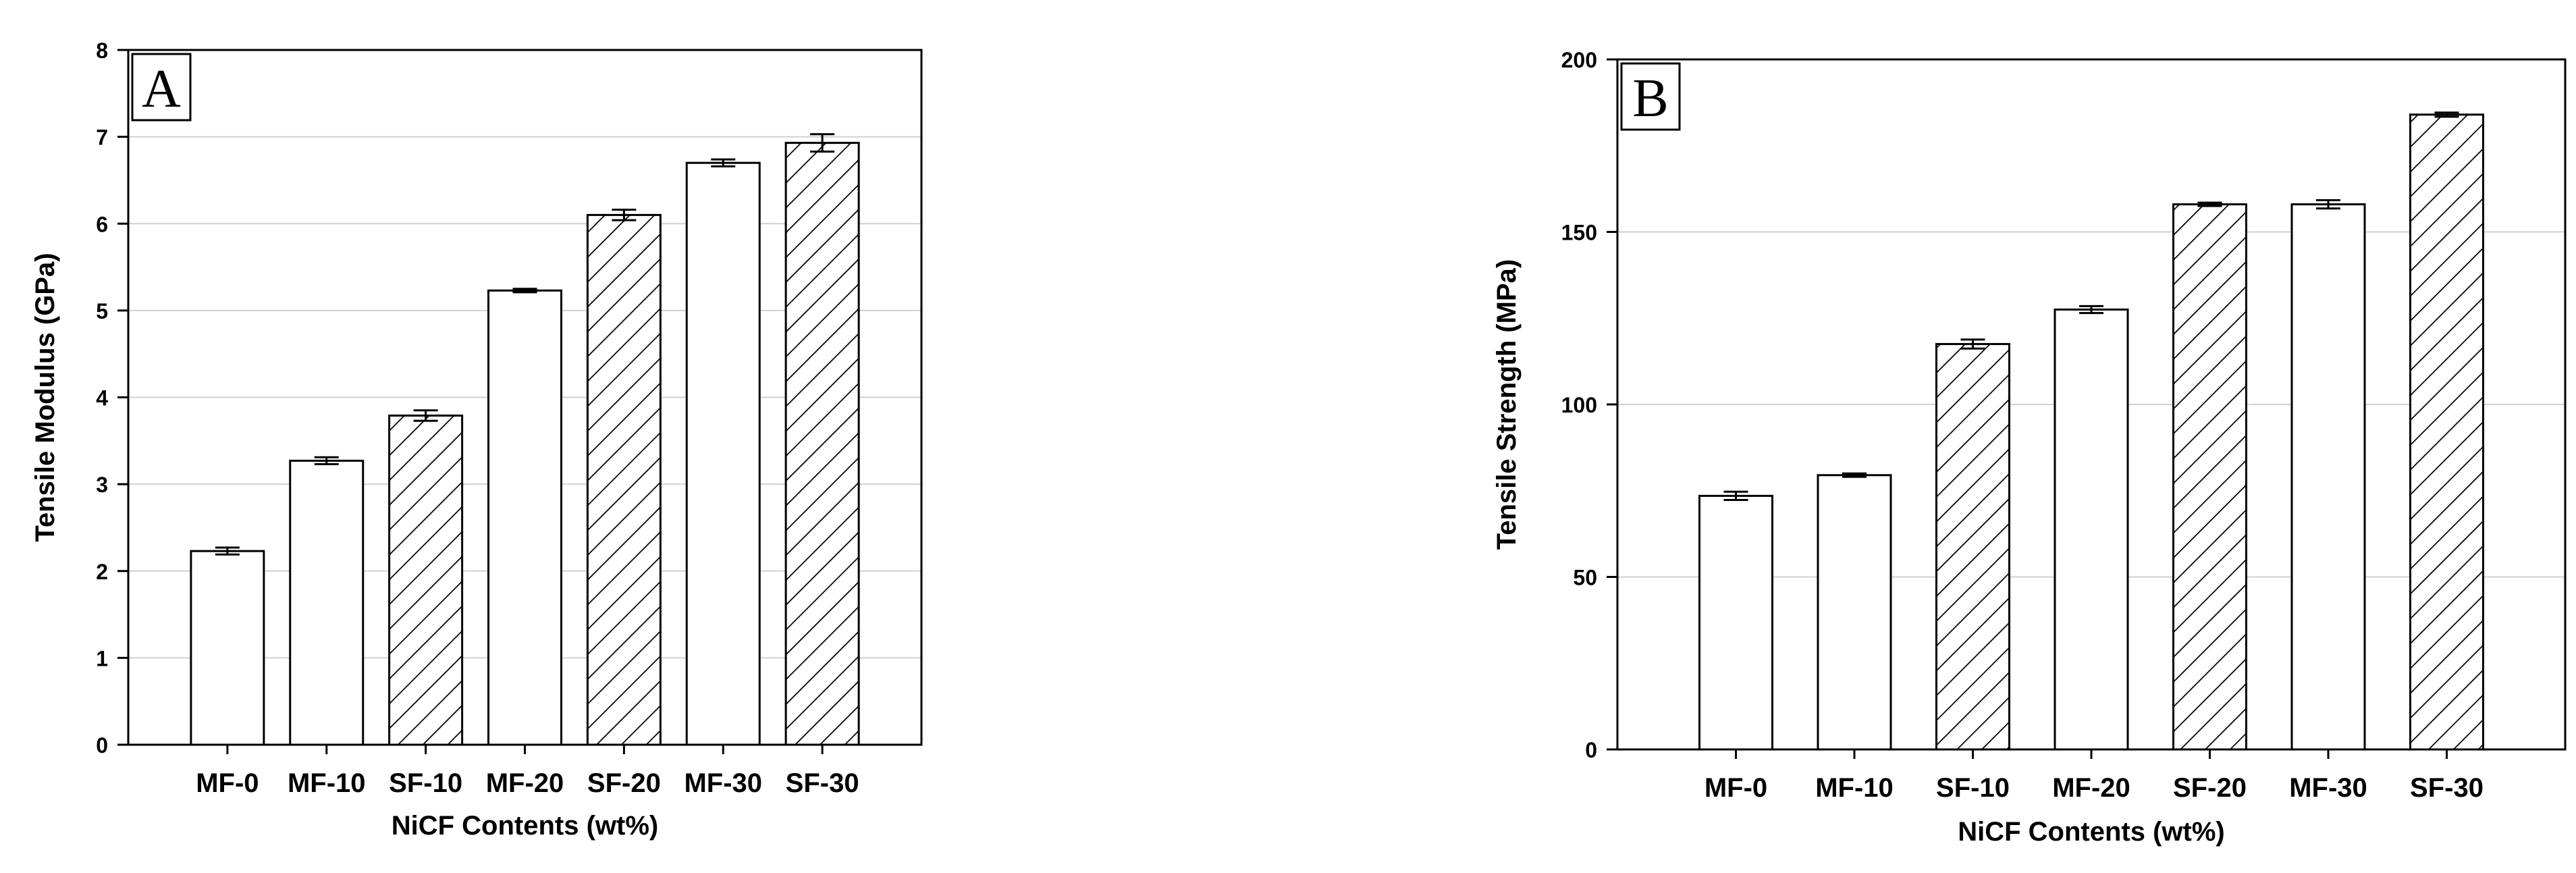 The width and height of the screenshot is (2576, 873). Describe the element at coordinates (45, 397) in the screenshot. I see `y-axis-title: Tensile Modulus (GPa)` at that location.